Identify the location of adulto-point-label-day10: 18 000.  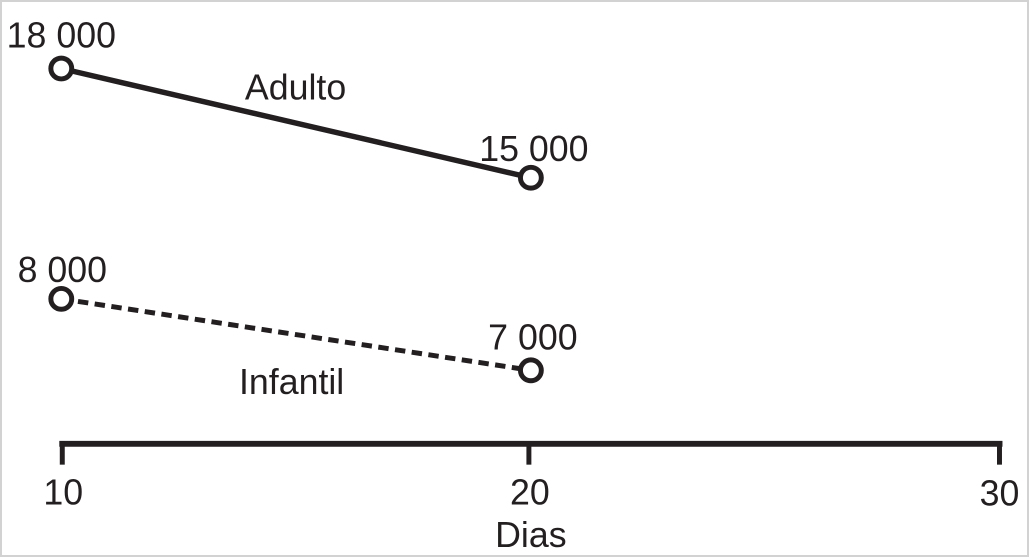
(61, 36).